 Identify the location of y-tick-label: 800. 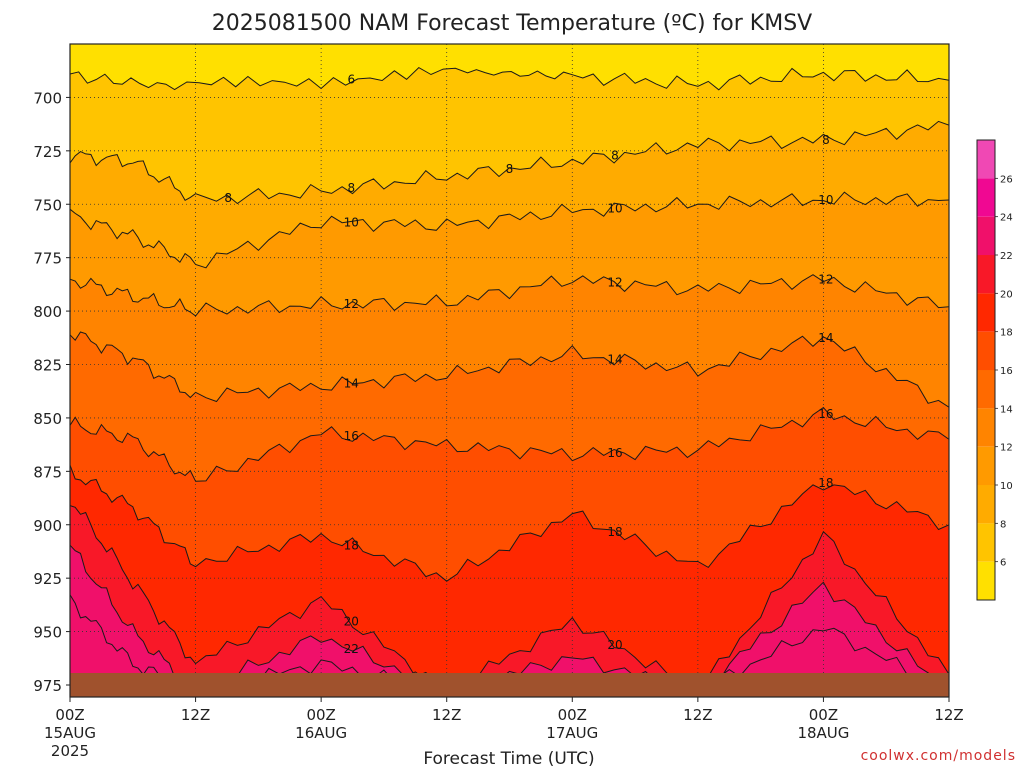
(47, 312).